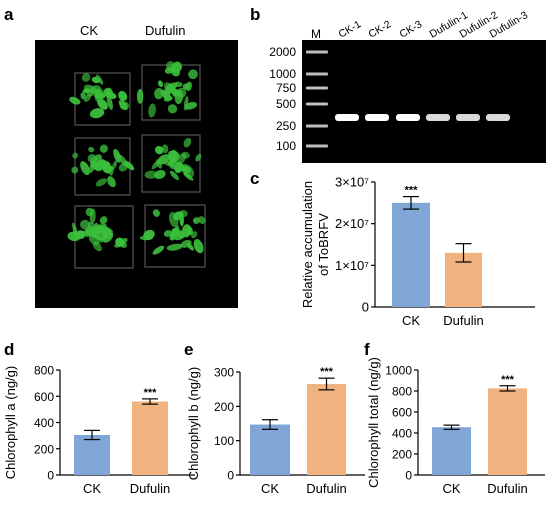 This screenshot has height=522, width=550. I want to click on y-tick-label: 3×10⁷, so click(352, 182).